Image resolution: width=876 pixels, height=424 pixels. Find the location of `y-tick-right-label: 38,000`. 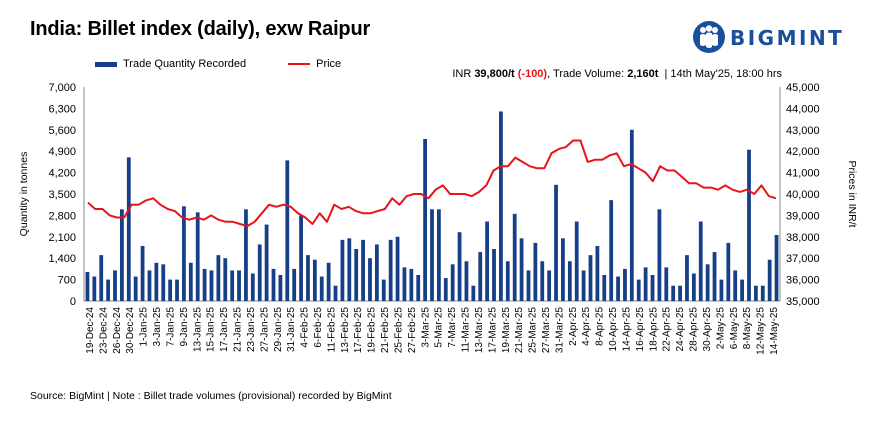

y-tick-right-label: 38,000 is located at coordinates (803, 238).